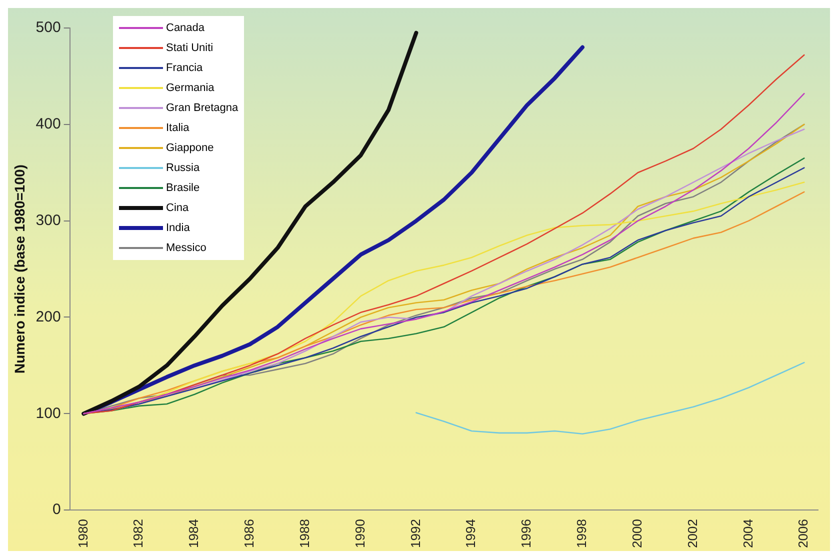 This screenshot has height=559, width=838. Describe the element at coordinates (48, 413) in the screenshot. I see `y-tick-label: 100` at that location.